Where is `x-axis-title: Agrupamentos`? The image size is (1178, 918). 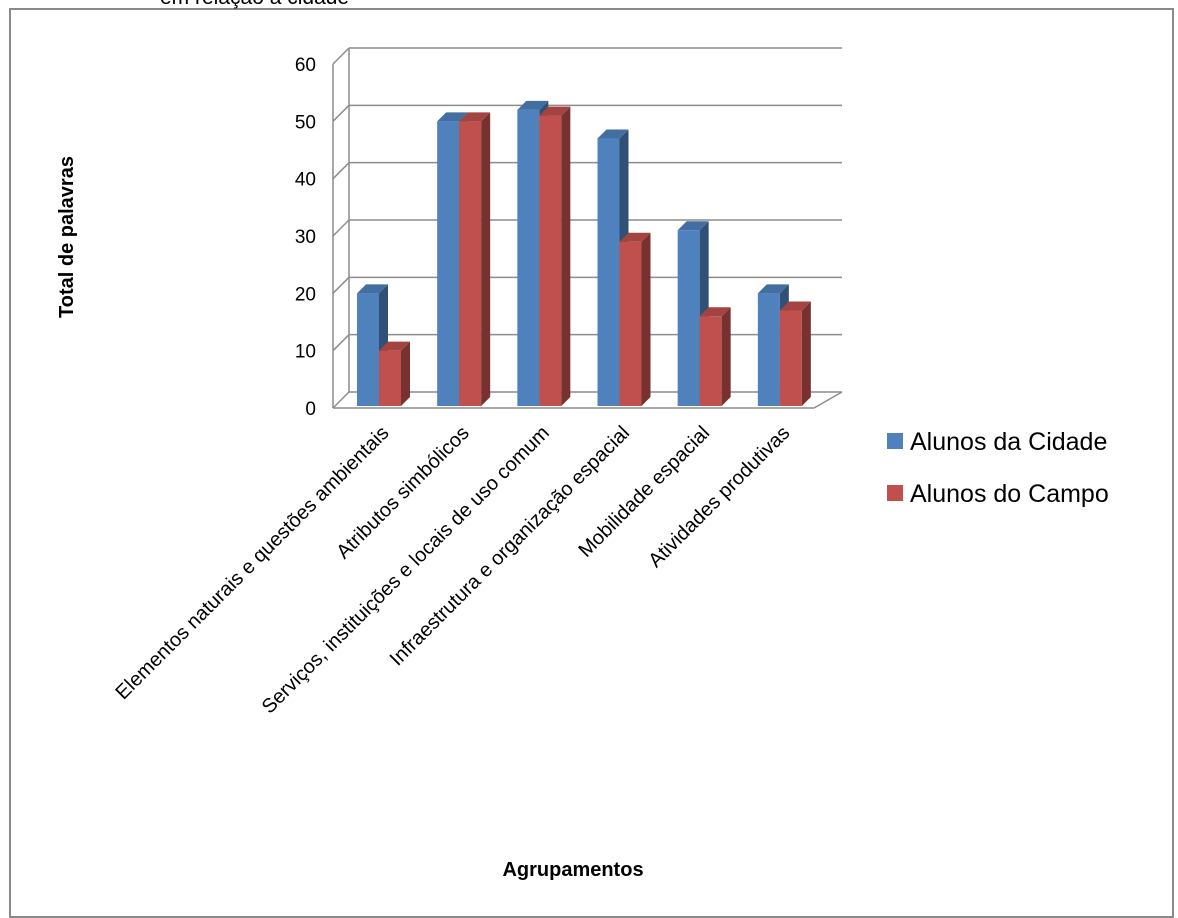
x-axis-title: Agrupamentos is located at coordinates (572, 870).